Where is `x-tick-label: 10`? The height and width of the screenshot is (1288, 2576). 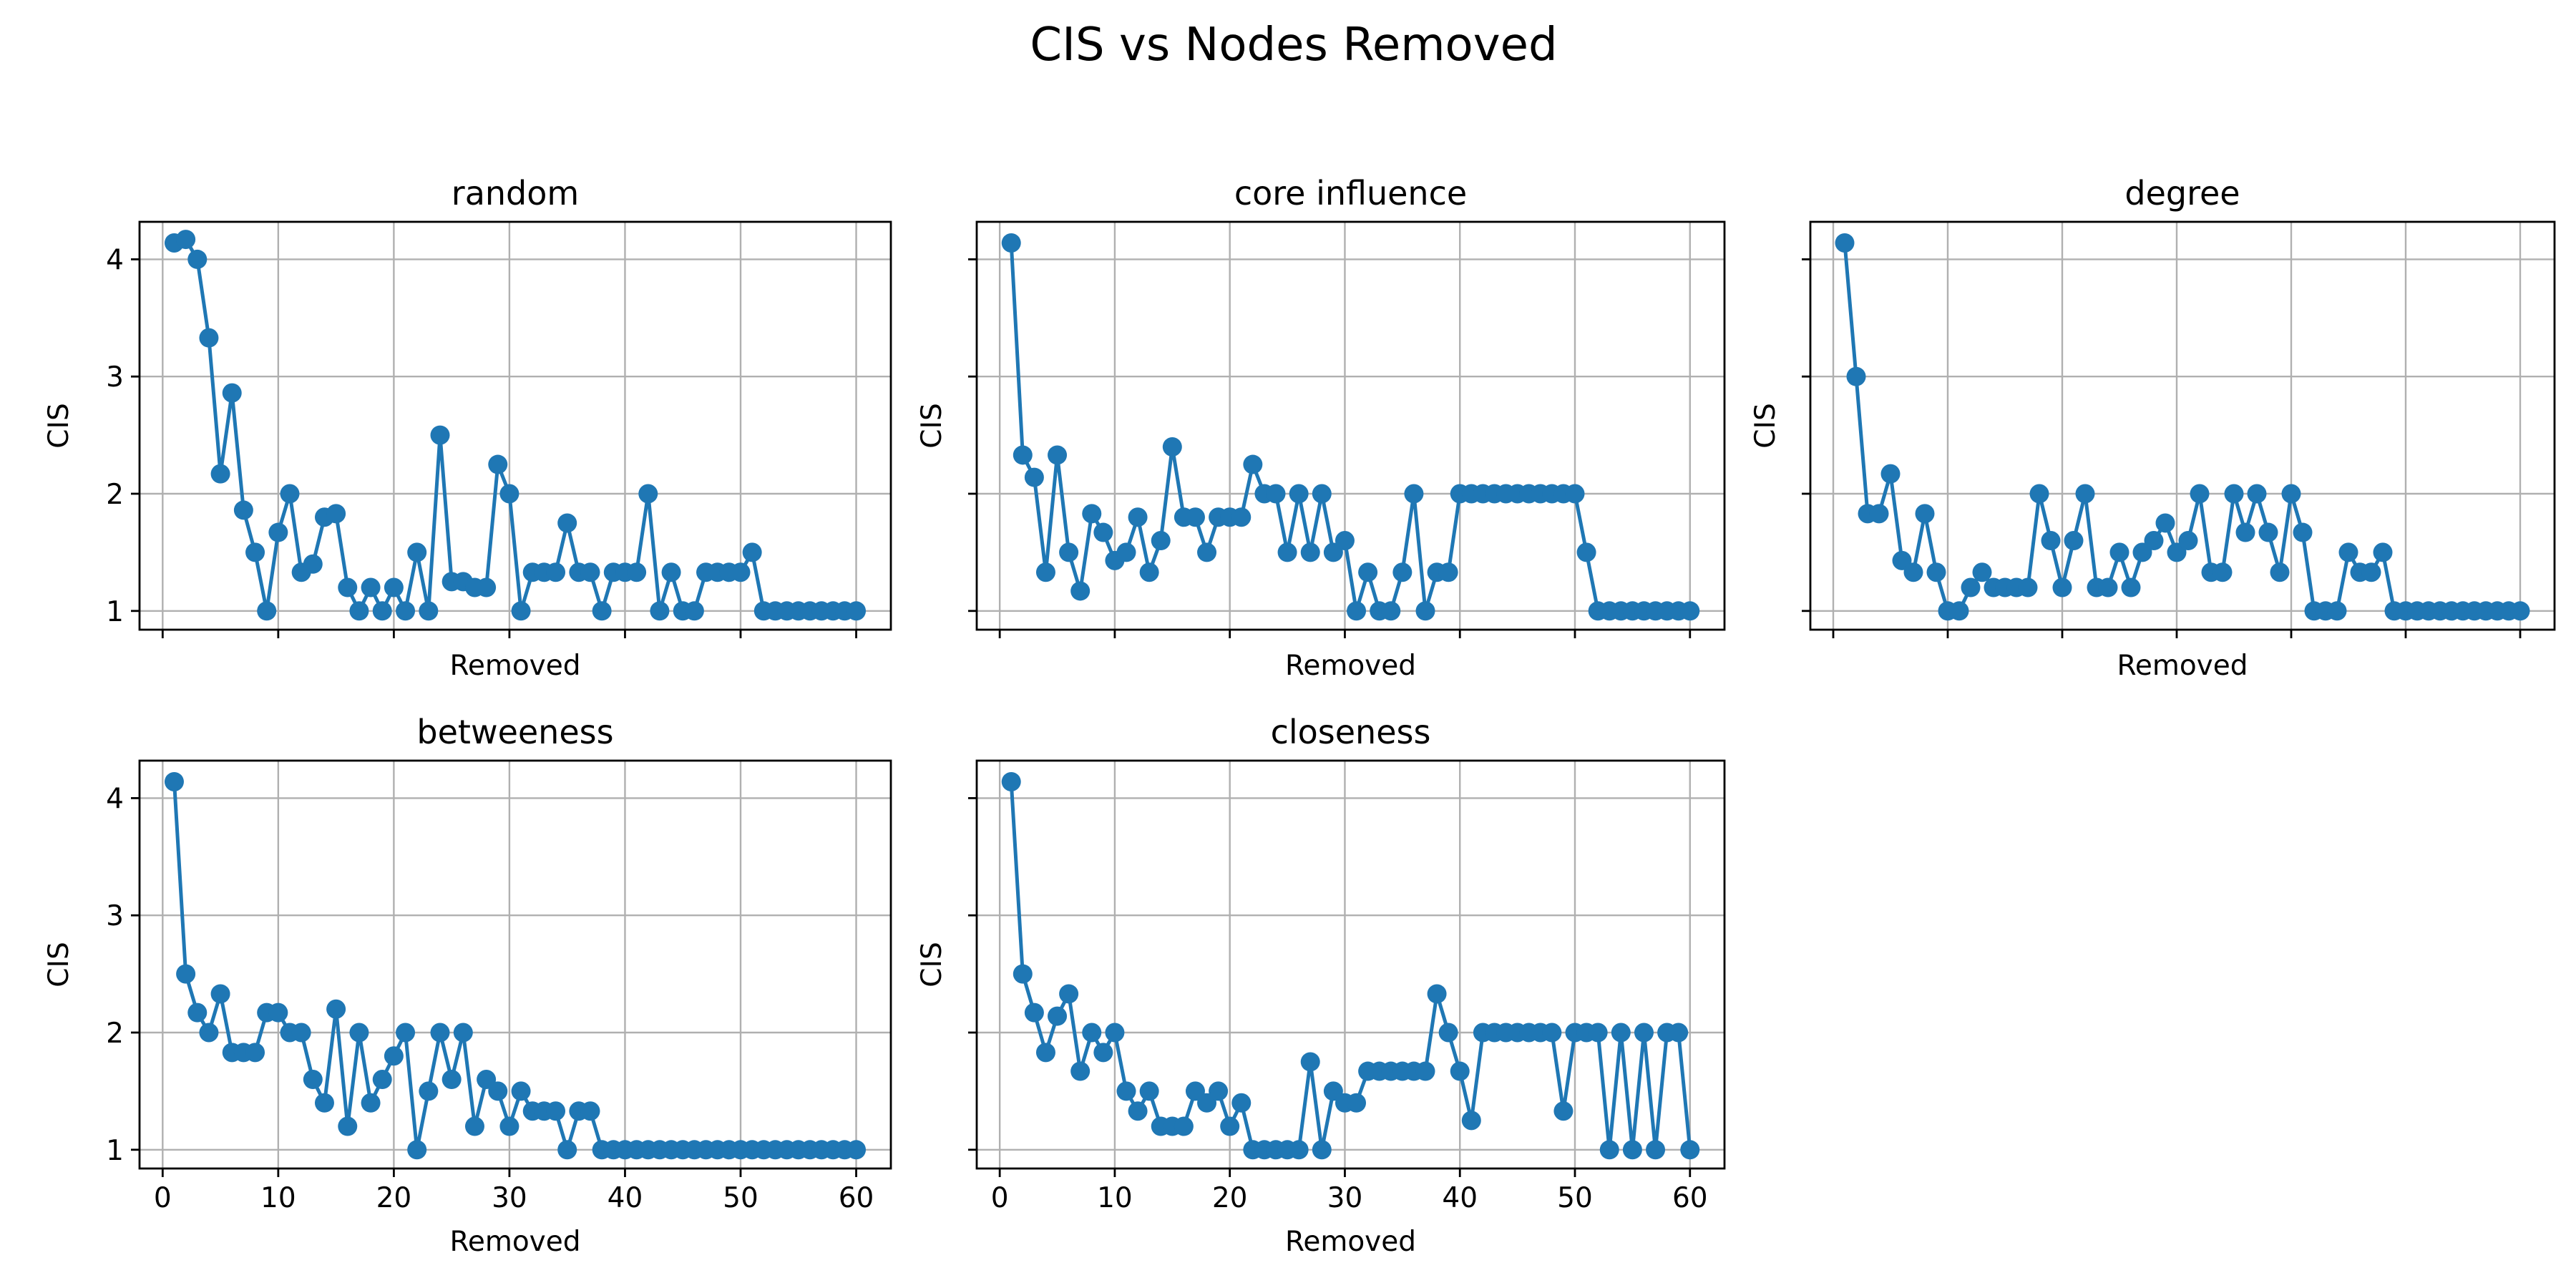 x-tick-label: 10 is located at coordinates (1115, 1198).